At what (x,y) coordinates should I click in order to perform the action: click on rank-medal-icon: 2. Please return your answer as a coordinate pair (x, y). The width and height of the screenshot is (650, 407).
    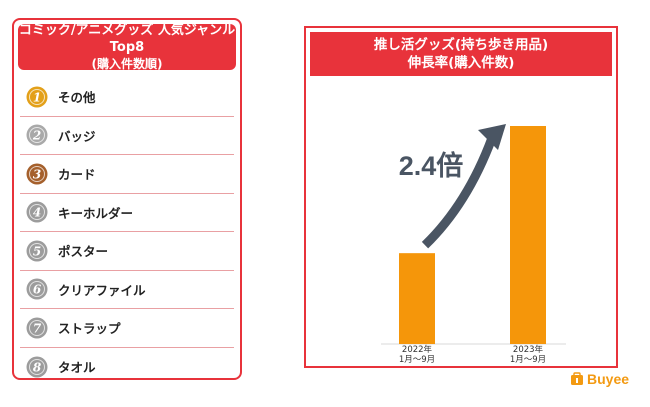
    Looking at the image, I should click on (37, 135).